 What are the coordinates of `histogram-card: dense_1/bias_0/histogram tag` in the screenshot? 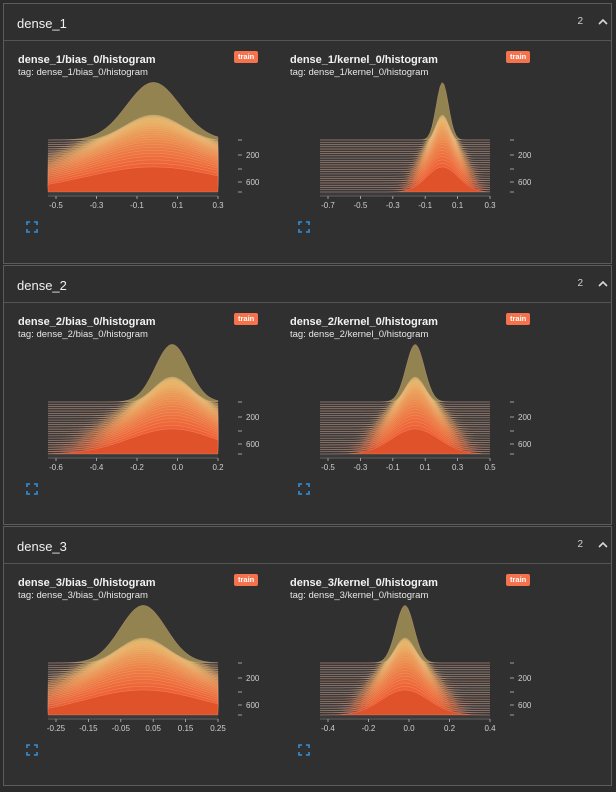 It's located at (142, 153).